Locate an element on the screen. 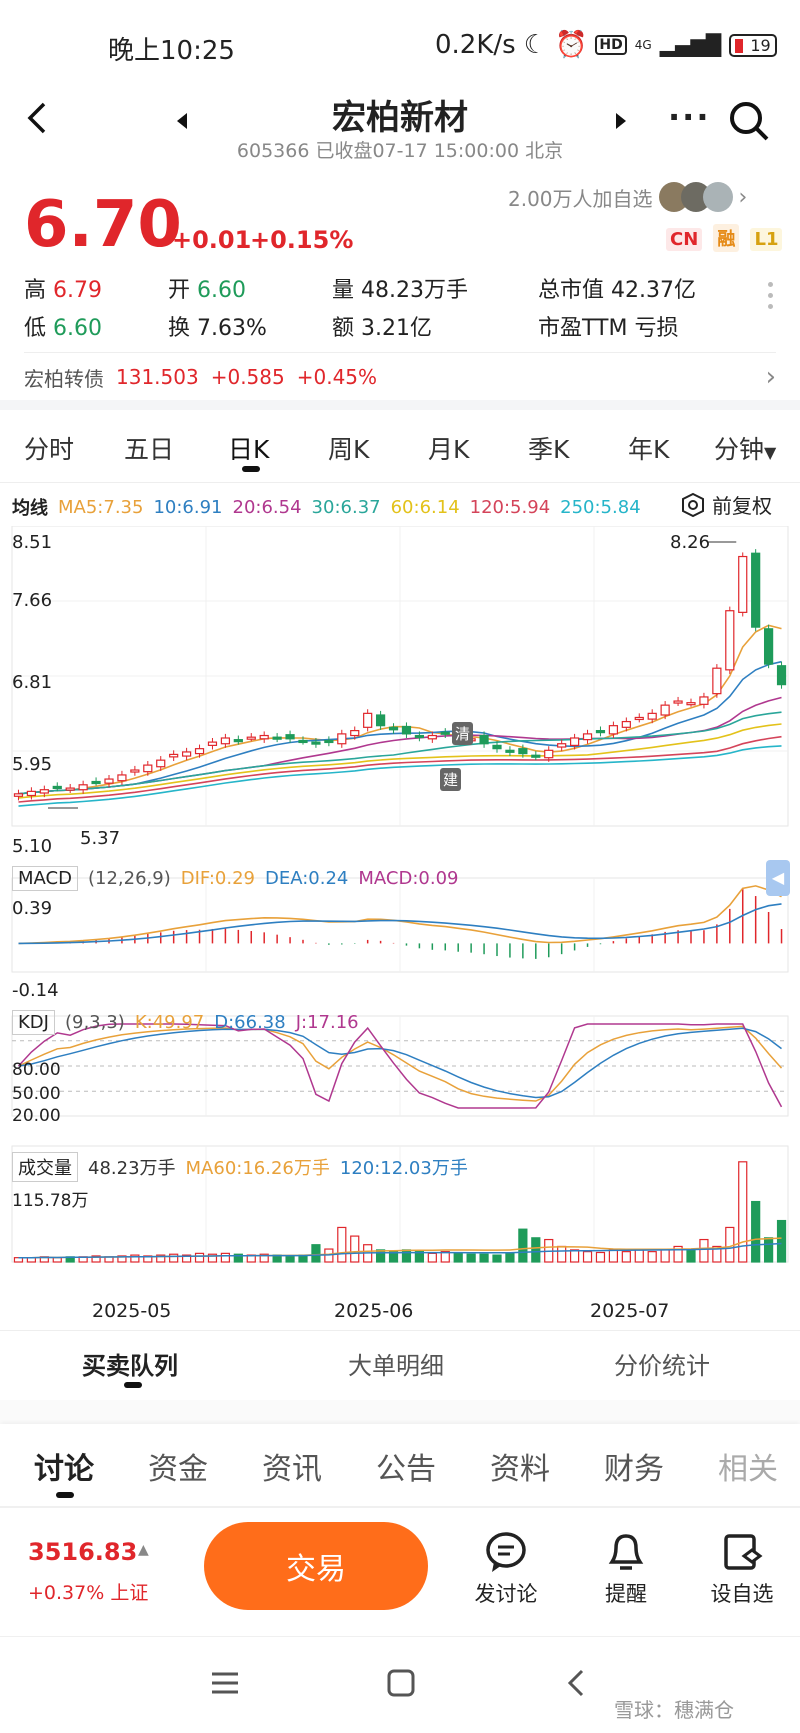 The height and width of the screenshot is (1733, 800). home-nav-icon is located at coordinates (401, 1685).